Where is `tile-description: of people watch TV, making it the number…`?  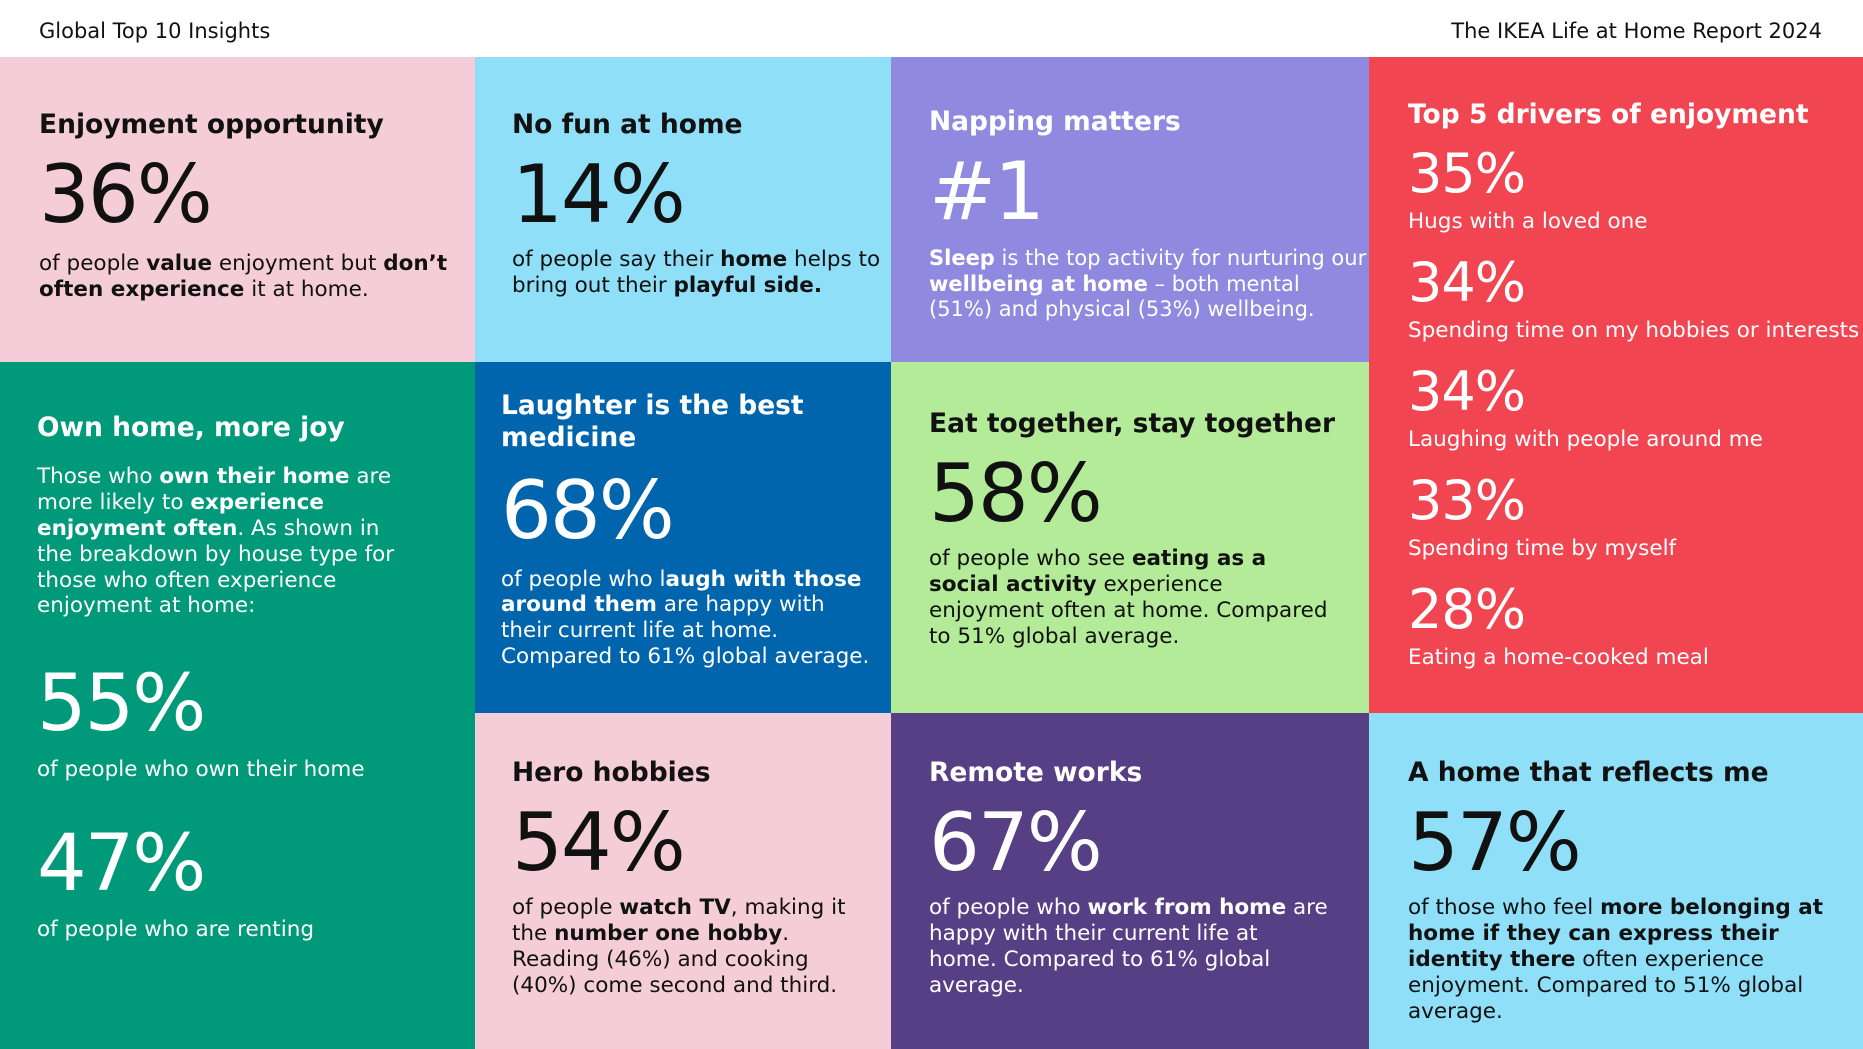 tile-description: of people watch TV, making it the number… is located at coordinates (687, 946).